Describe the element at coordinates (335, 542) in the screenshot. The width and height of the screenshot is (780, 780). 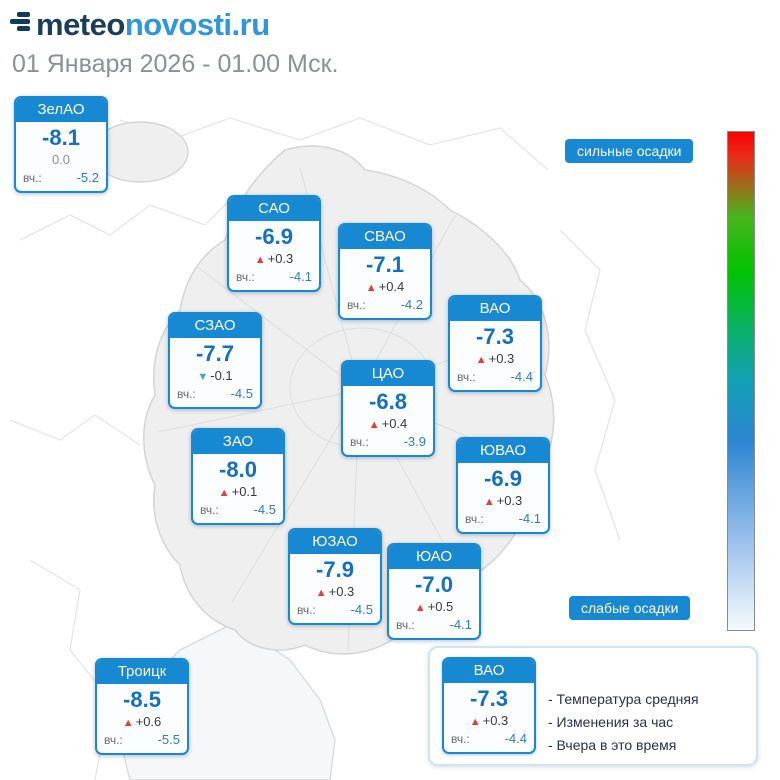
I see `district-name: ЮЗАО` at that location.